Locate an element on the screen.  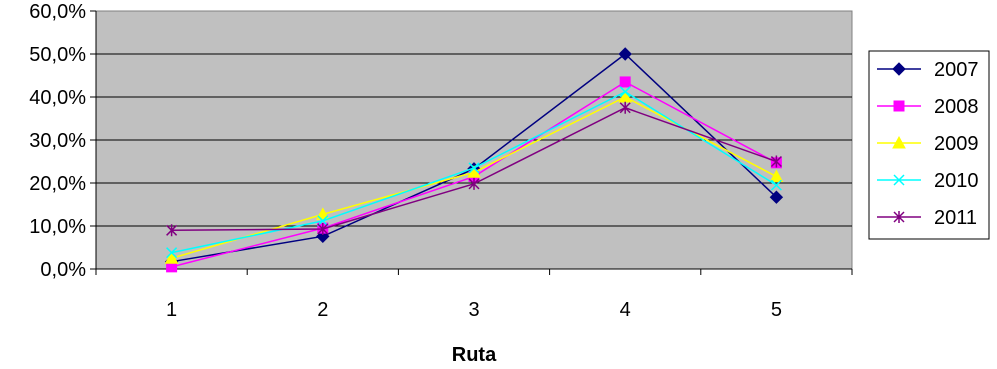
x-tick-label: 2 is located at coordinates (322, 310).